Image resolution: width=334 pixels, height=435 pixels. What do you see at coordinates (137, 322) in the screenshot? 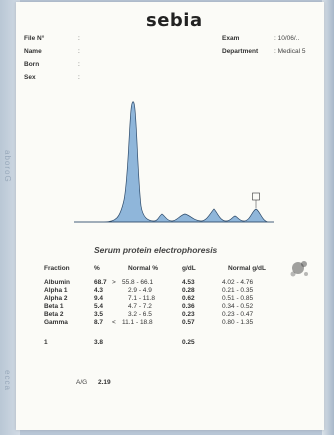
I see `fraction-normal-pct: 11.1 - 18.8` at bounding box center [137, 322].